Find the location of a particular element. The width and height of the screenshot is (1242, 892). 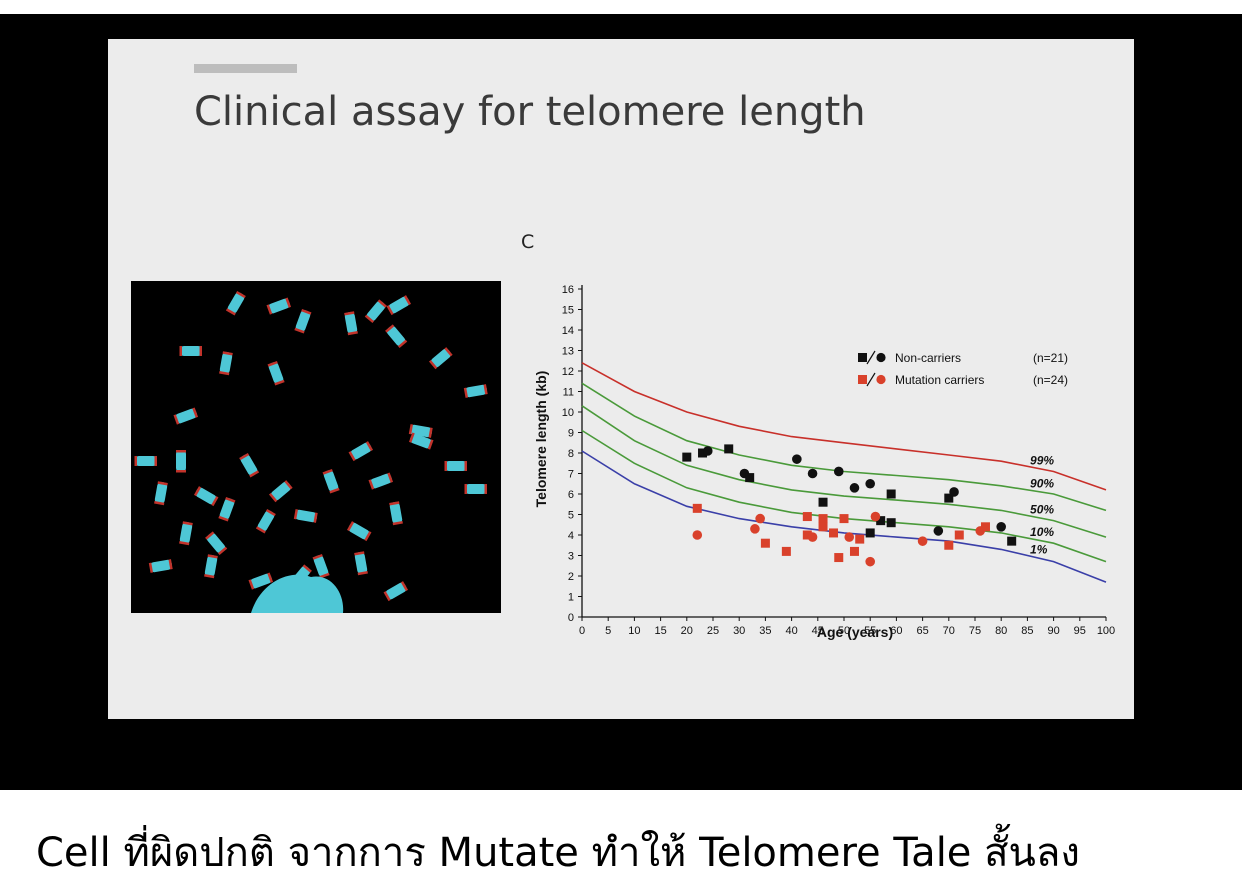

y-tick-label: 7 is located at coordinates (571, 475).